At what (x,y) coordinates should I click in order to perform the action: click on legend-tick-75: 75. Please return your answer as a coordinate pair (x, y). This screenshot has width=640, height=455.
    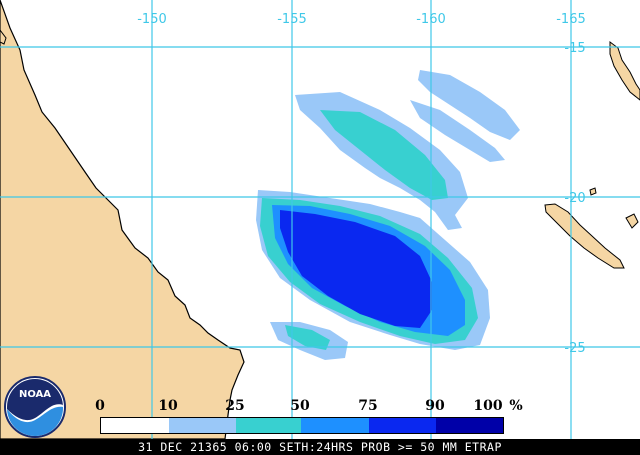
    Looking at the image, I should click on (368, 406).